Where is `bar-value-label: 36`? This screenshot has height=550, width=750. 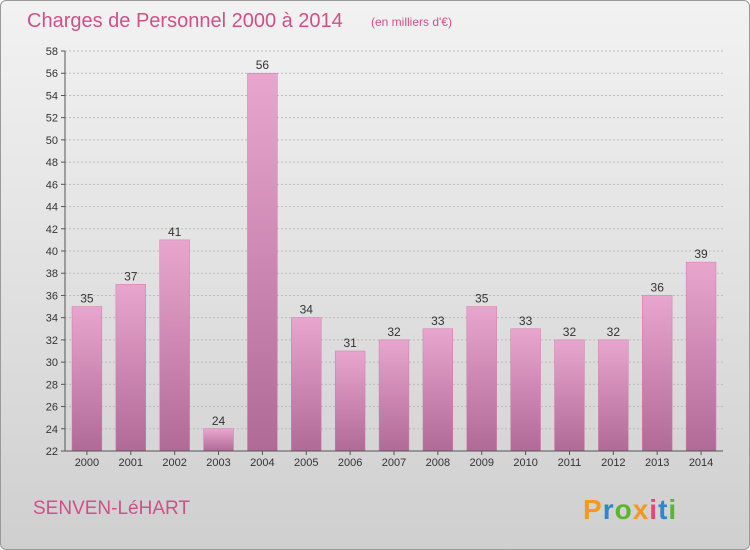
bar-value-label: 36 is located at coordinates (658, 287).